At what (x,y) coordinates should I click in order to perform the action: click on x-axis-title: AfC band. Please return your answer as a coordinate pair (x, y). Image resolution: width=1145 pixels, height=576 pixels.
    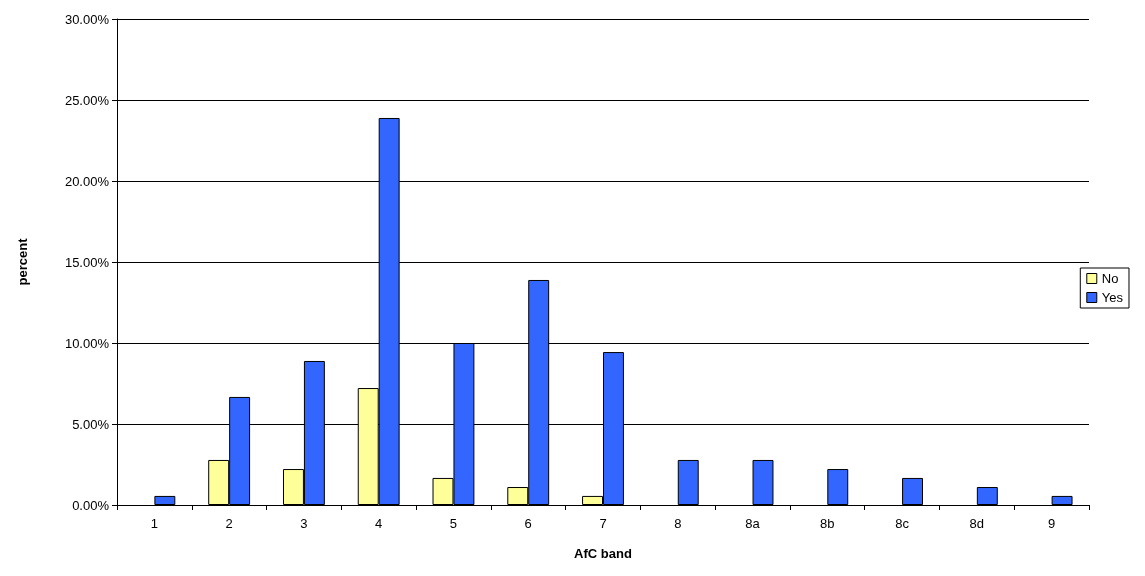
    Looking at the image, I should click on (603, 553).